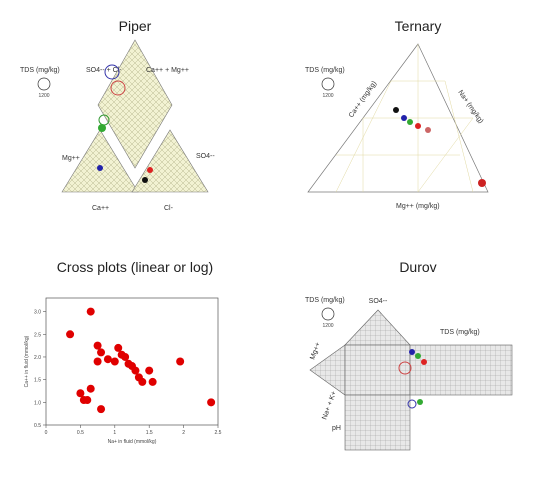 Image resolution: width=536 pixels, height=478 pixels. Describe the element at coordinates (37, 381) in the screenshot. I see `y-tick-label: 1.5` at that location.